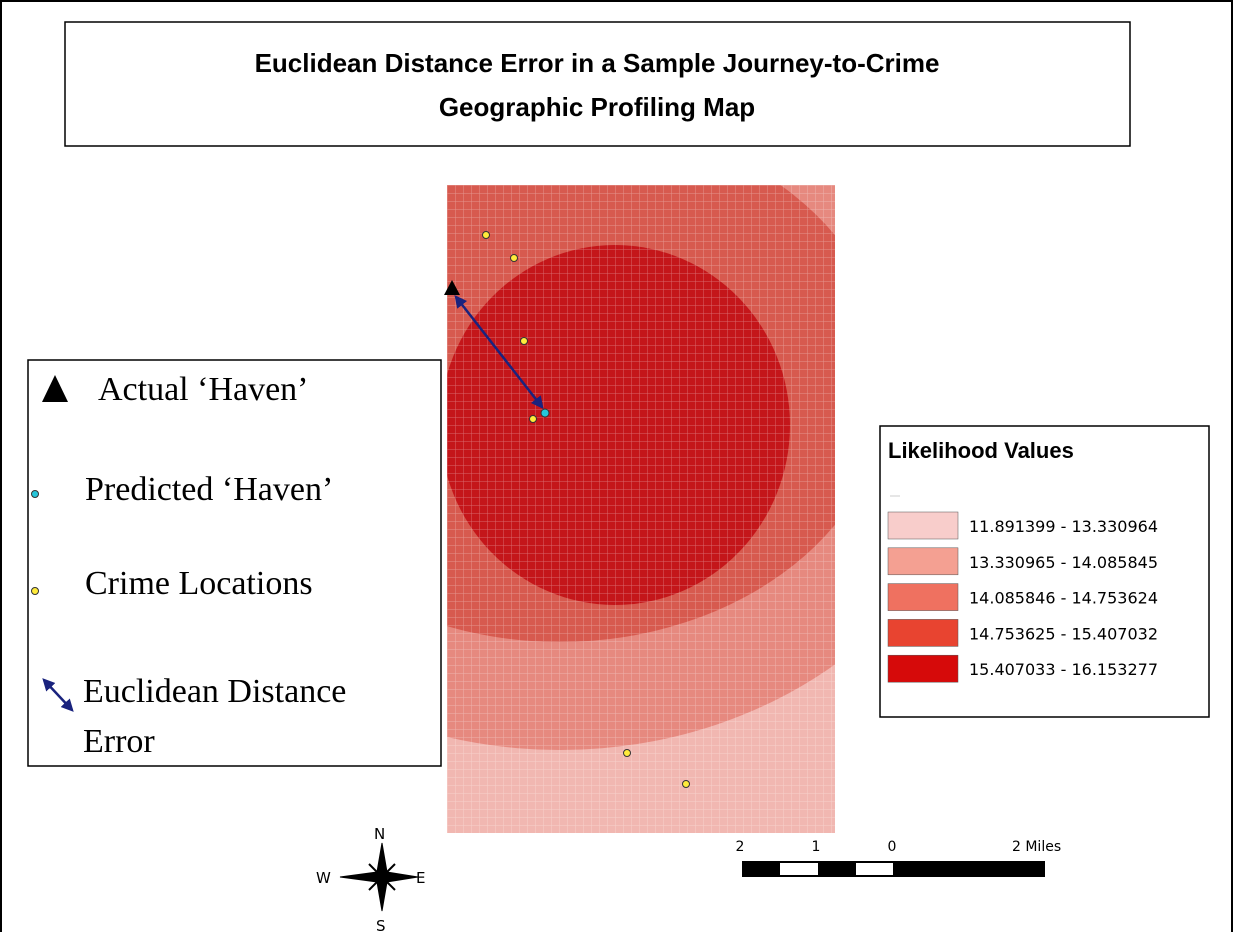  I want to click on legend-title: Likelihood Values, so click(981, 450).